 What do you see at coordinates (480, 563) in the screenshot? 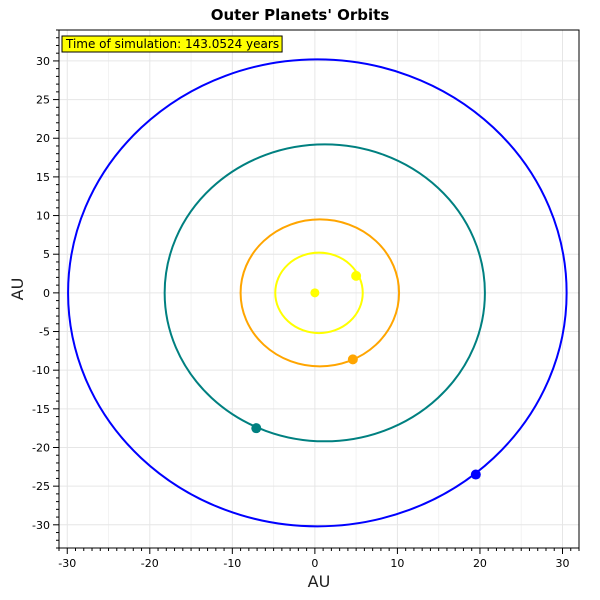
I see `x-tick-label: 20` at bounding box center [480, 563].